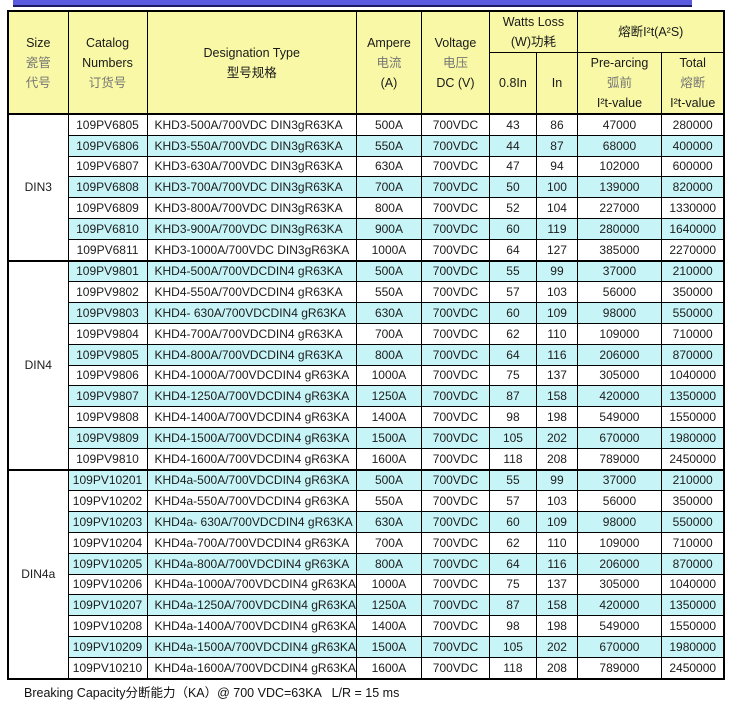  What do you see at coordinates (692, 124) in the screenshot?
I see `total-i2t-cell: 280000` at bounding box center [692, 124].